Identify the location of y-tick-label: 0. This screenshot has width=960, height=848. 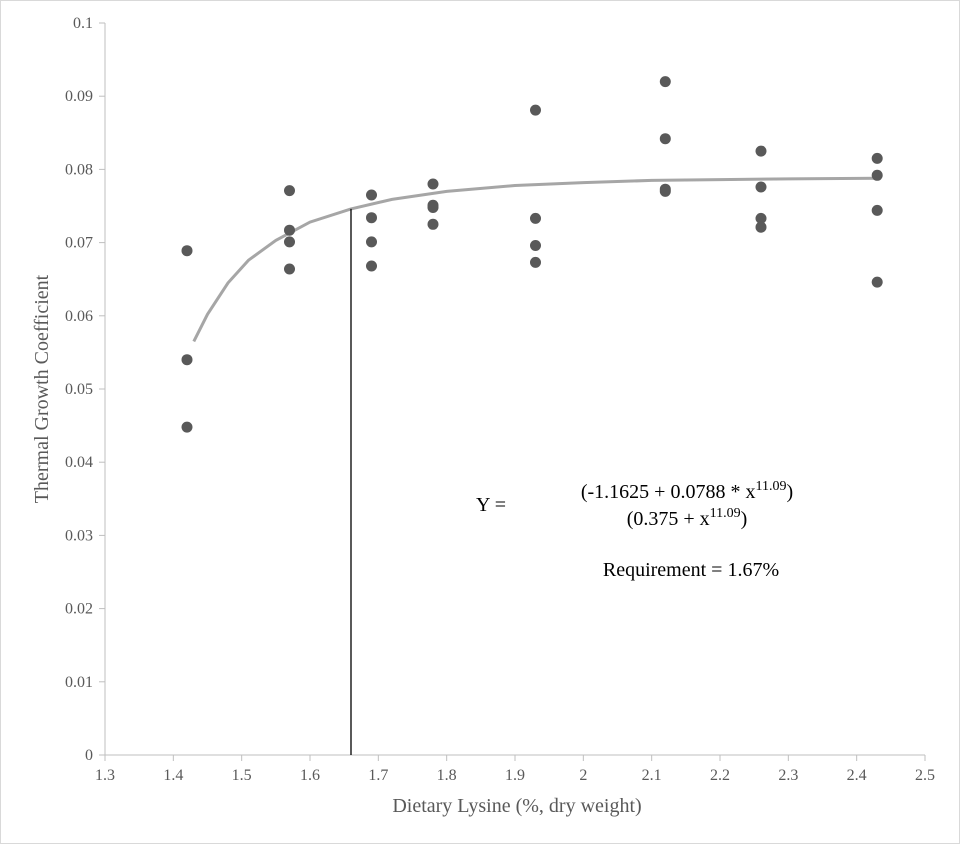
(89, 755).